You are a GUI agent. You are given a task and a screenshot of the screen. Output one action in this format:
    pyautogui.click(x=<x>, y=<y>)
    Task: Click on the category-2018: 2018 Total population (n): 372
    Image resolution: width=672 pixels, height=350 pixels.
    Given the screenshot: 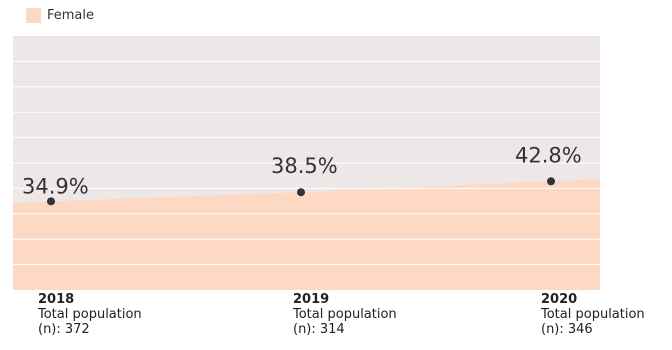 What is the action you would take?
    pyautogui.click(x=90, y=314)
    